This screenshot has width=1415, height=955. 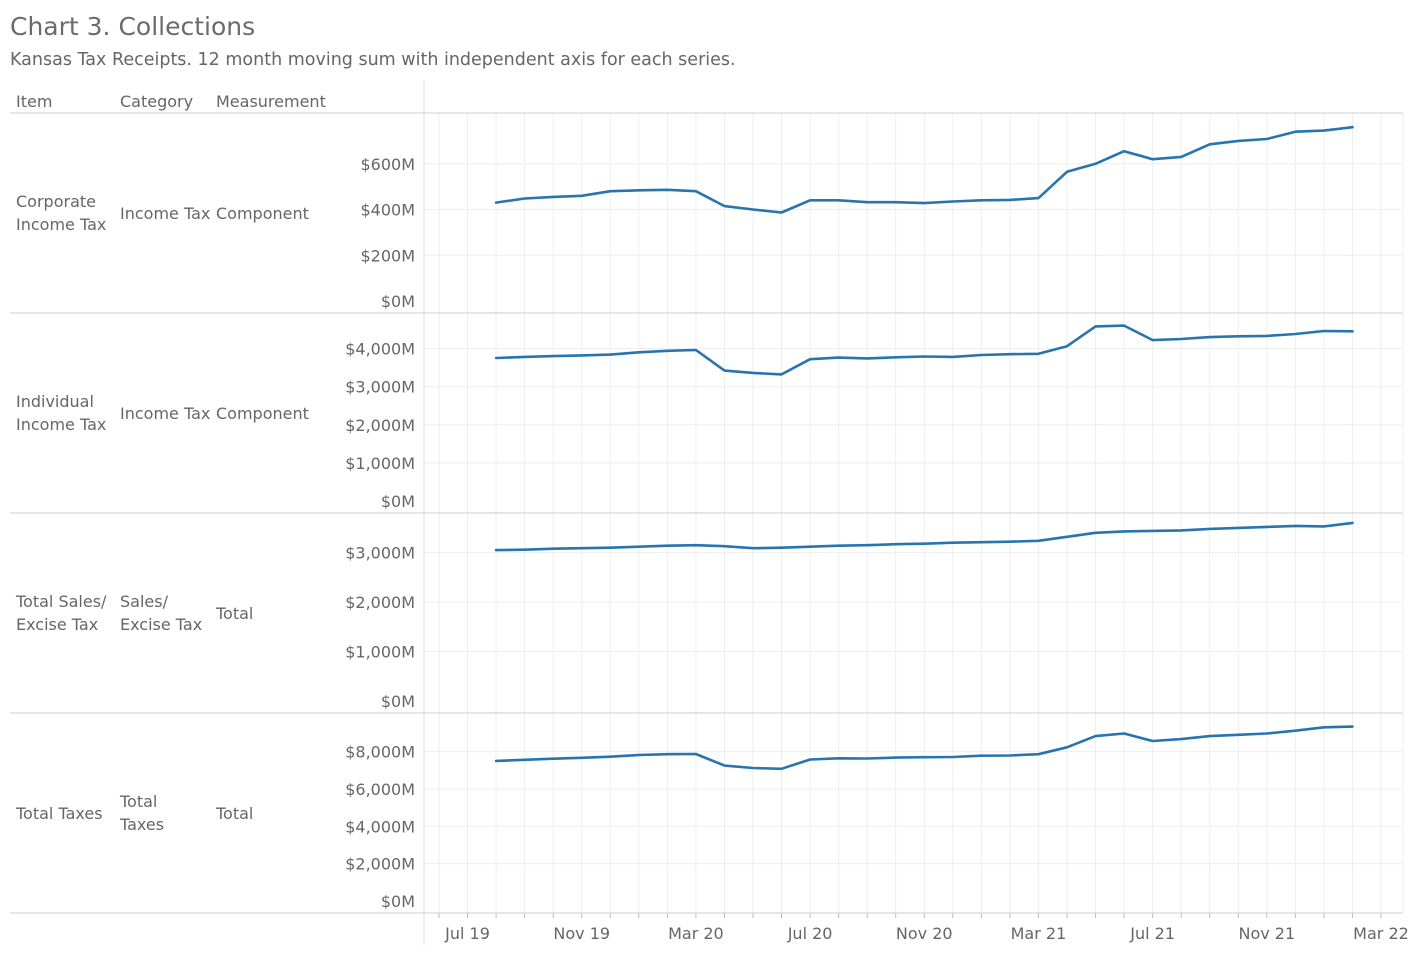 I want to click on row-item-label: Individual Income Tax, so click(x=61, y=413).